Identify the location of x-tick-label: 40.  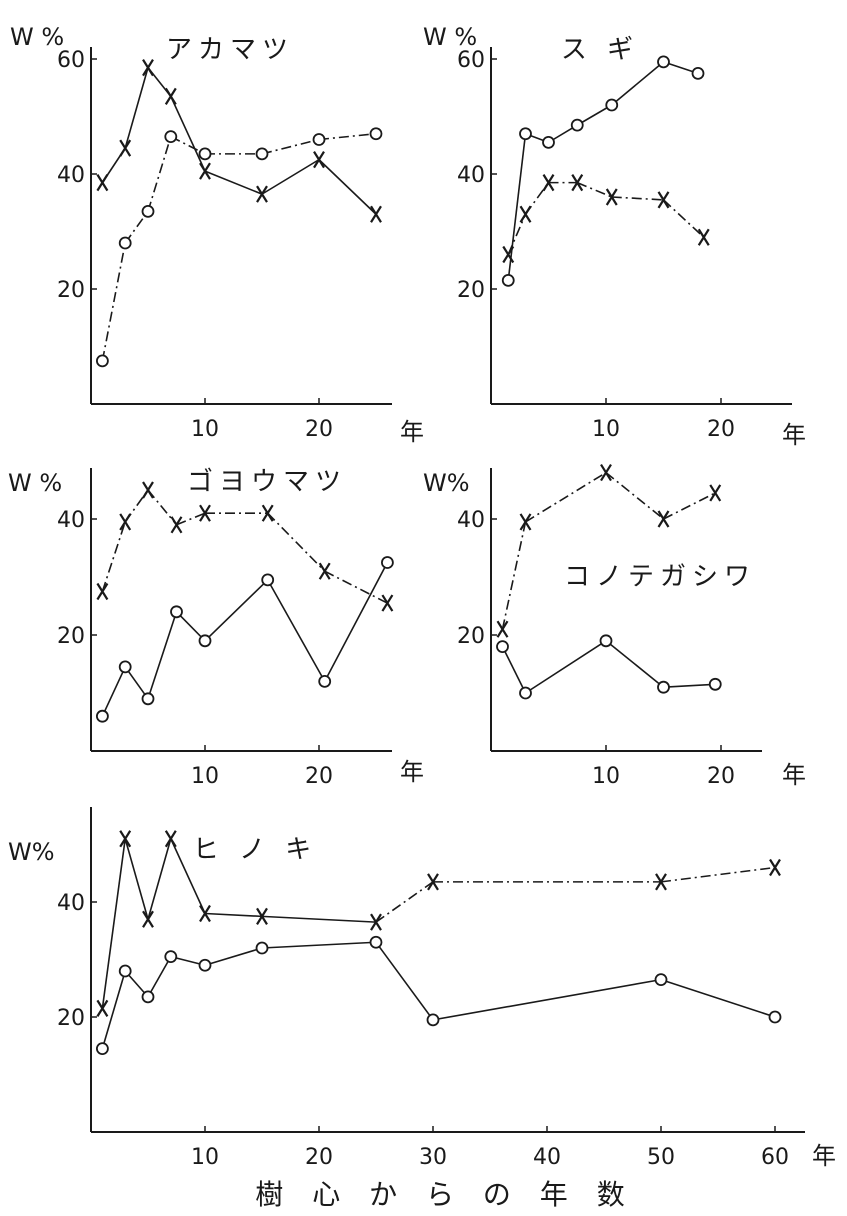
(547, 1157).